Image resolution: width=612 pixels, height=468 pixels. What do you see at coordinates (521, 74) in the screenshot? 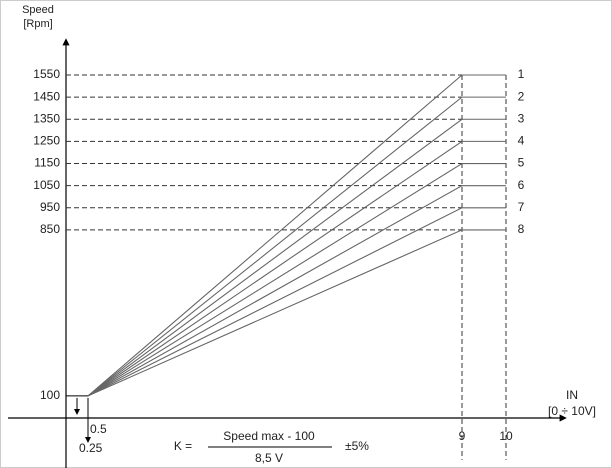
I see `legend-label: 1` at bounding box center [521, 74].